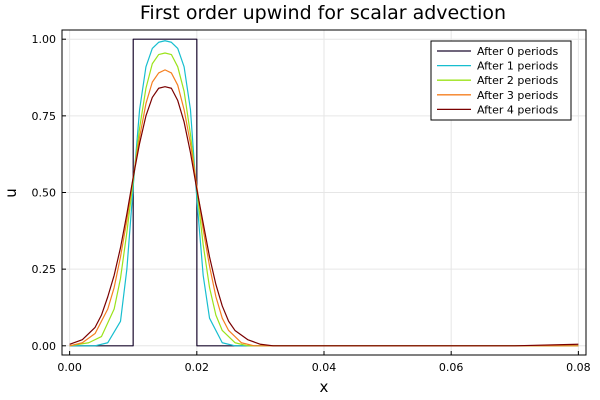  Describe the element at coordinates (517, 80) in the screenshot. I see `legend-label: After 2 periods` at that location.